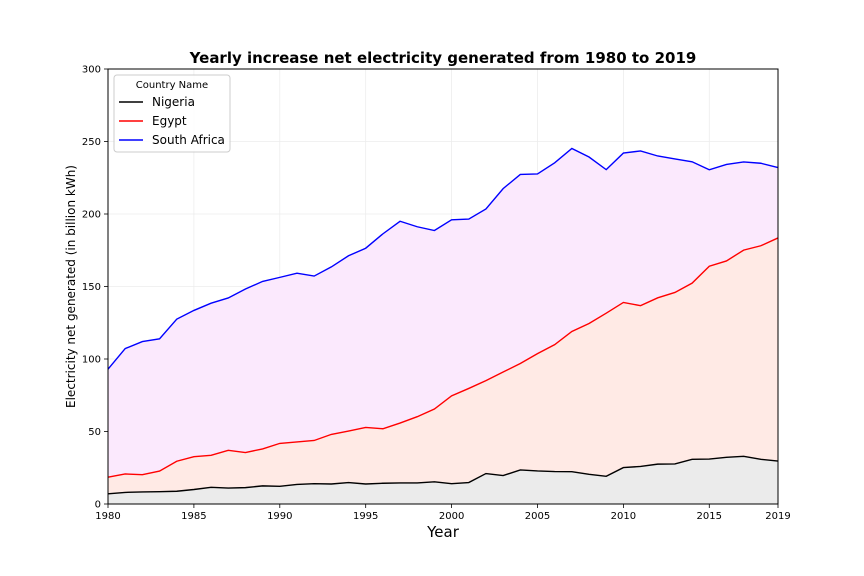  What do you see at coordinates (91, 287) in the screenshot?
I see `y-tick-label: 150` at bounding box center [91, 287].